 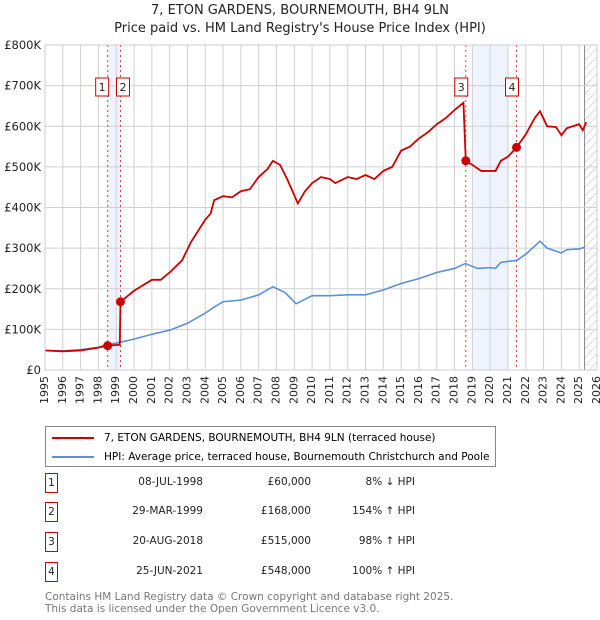 I want to click on x-tick-label: 2019, so click(x=471, y=390).